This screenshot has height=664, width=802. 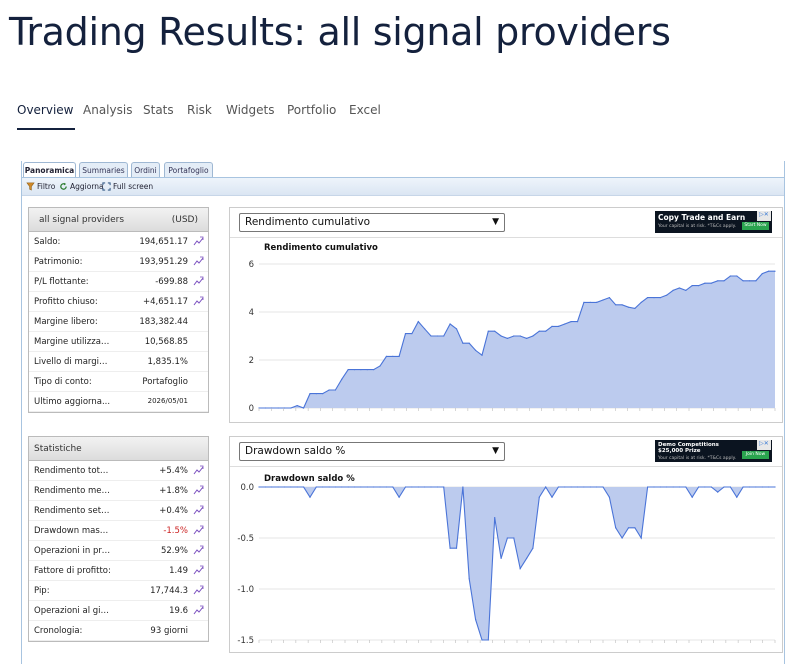 I want to click on tab-overview: Overview, so click(x=45, y=110).